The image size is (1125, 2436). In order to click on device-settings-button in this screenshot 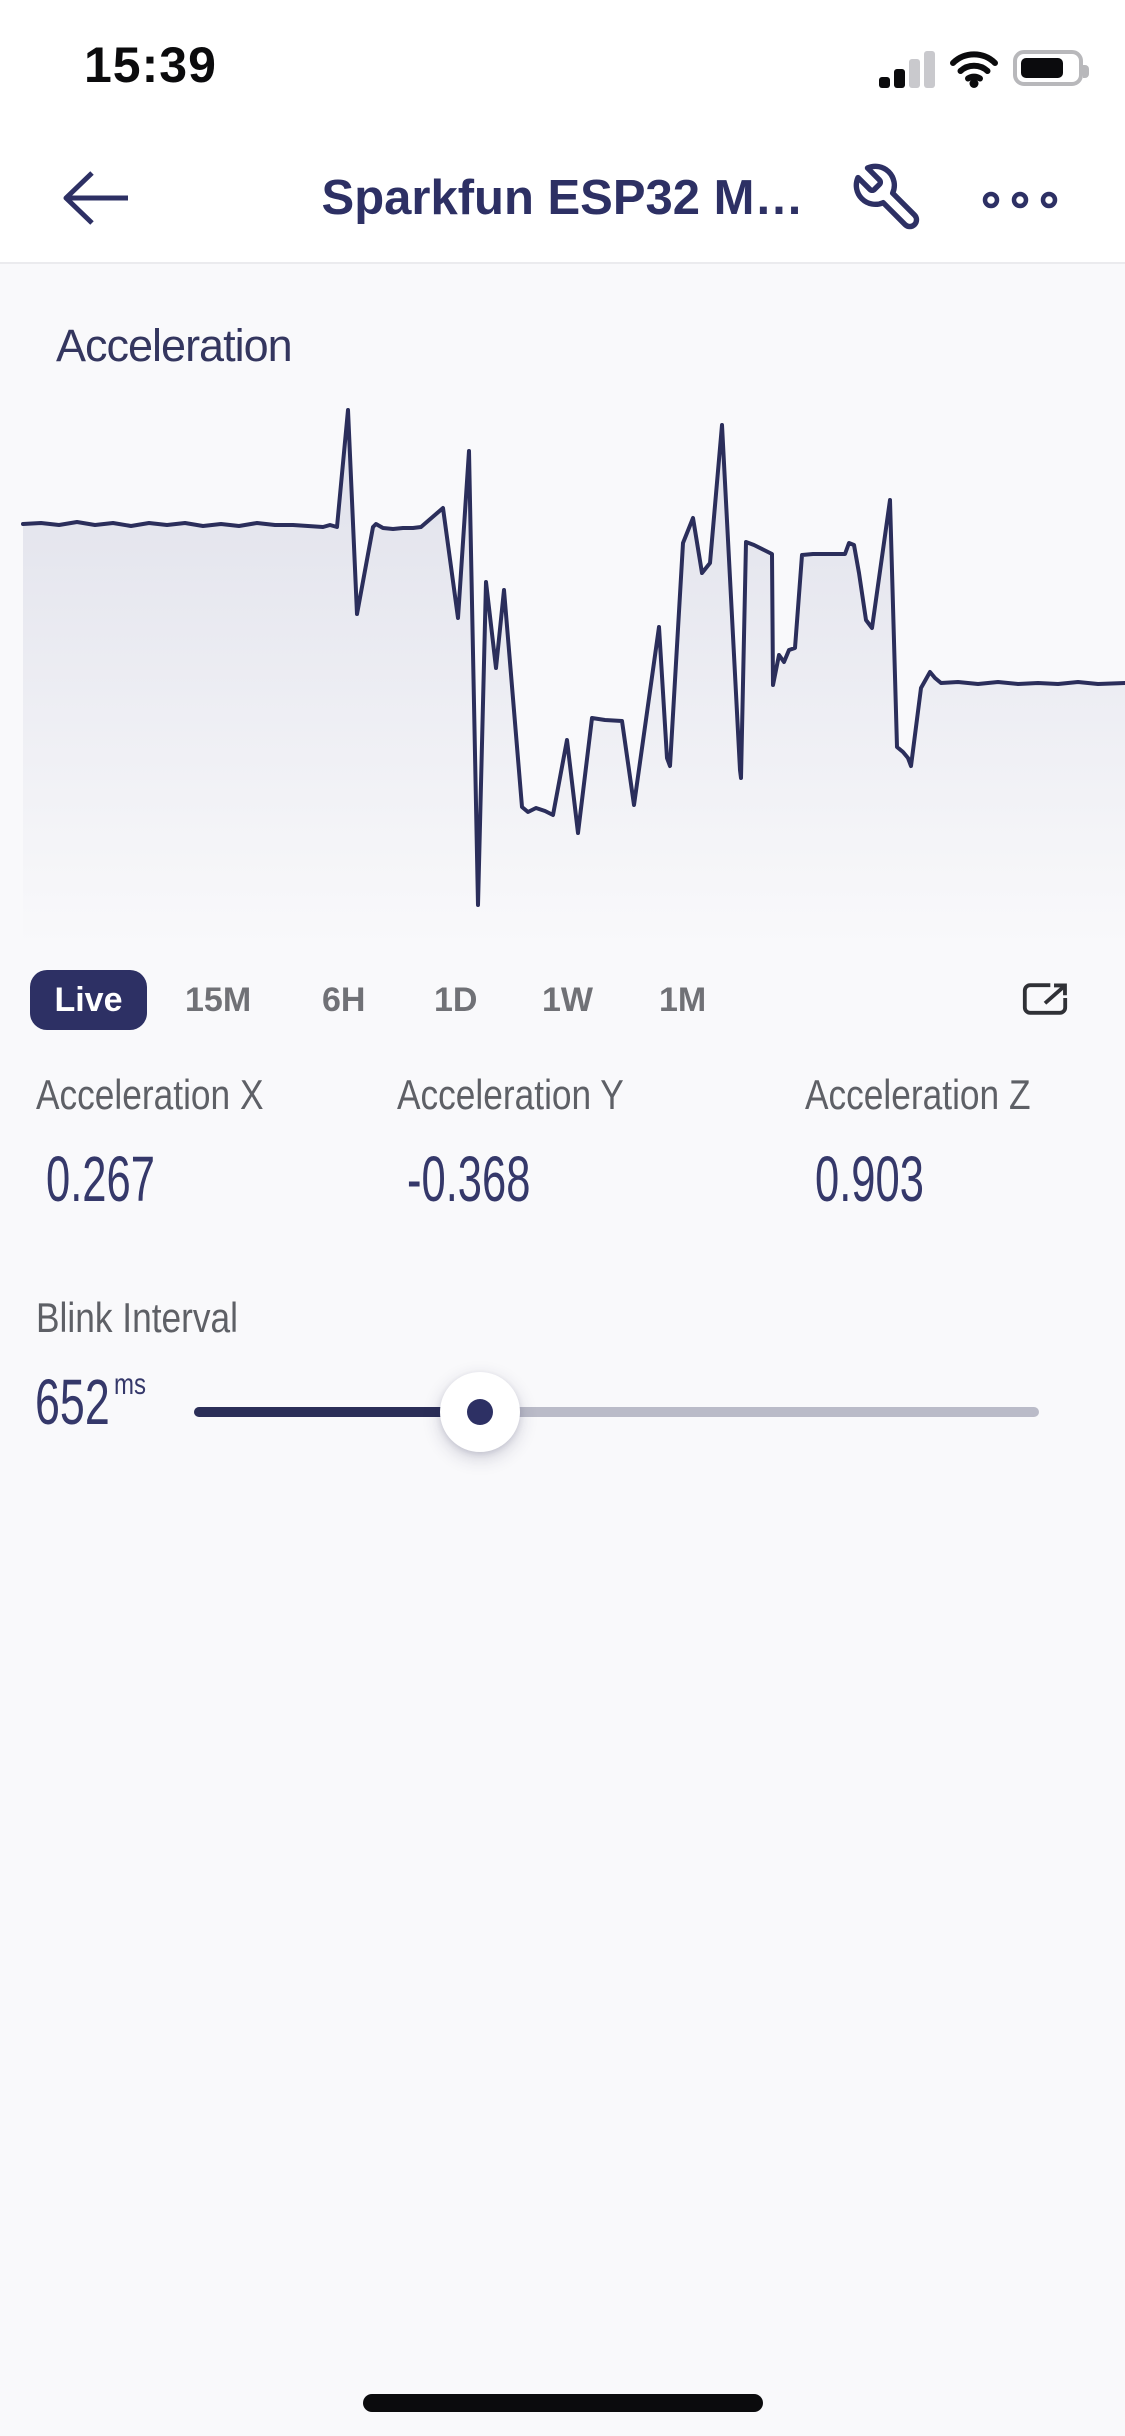, I will do `click(888, 198)`.